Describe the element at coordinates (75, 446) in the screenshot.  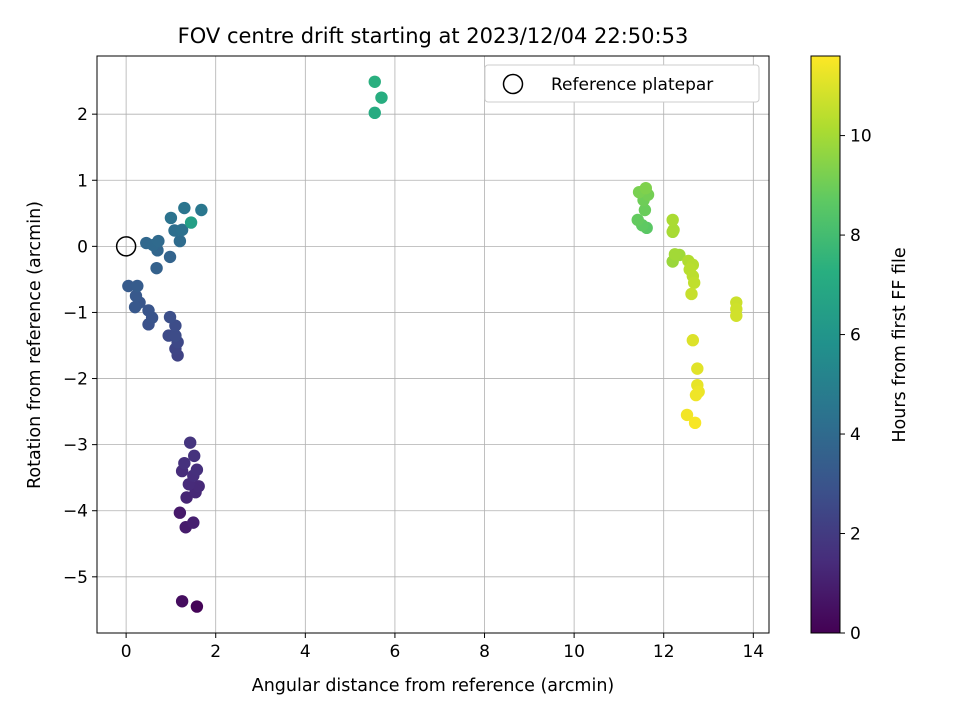
I see `y-tick-label: −3` at that location.